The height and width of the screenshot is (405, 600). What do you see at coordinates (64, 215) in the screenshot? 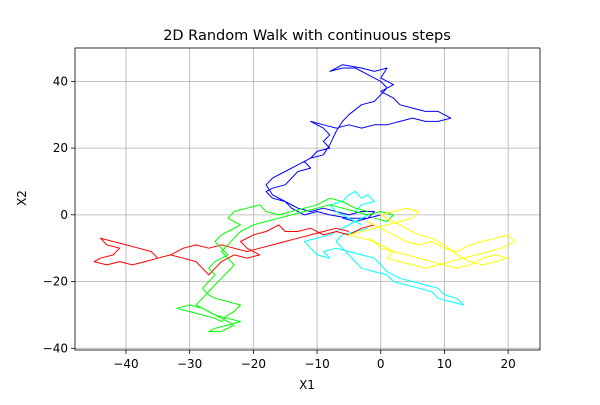
I see `y-tick-label: 0` at bounding box center [64, 215].